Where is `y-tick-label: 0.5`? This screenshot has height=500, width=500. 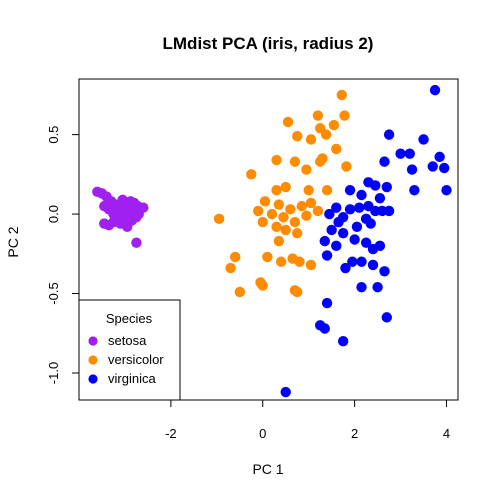
y-tick-label: 0.5 is located at coordinates (53, 135).